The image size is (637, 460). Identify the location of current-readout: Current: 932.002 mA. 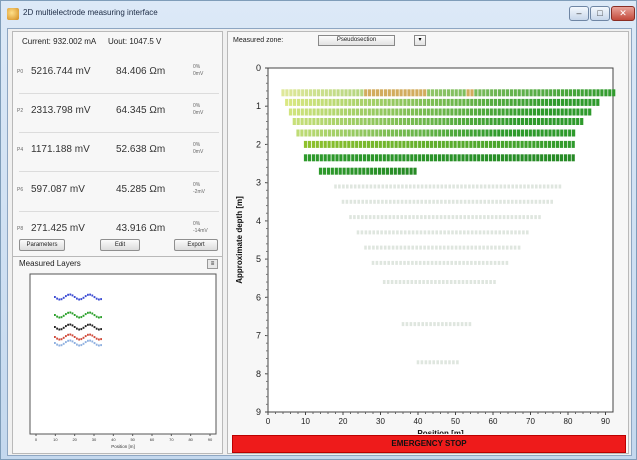
(59, 41).